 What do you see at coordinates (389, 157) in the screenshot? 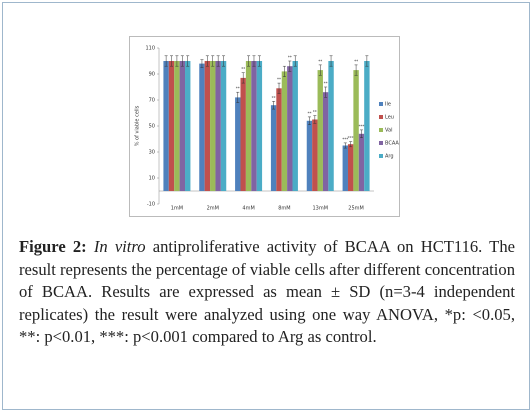
I see `legend-label: Arg` at bounding box center [389, 157].